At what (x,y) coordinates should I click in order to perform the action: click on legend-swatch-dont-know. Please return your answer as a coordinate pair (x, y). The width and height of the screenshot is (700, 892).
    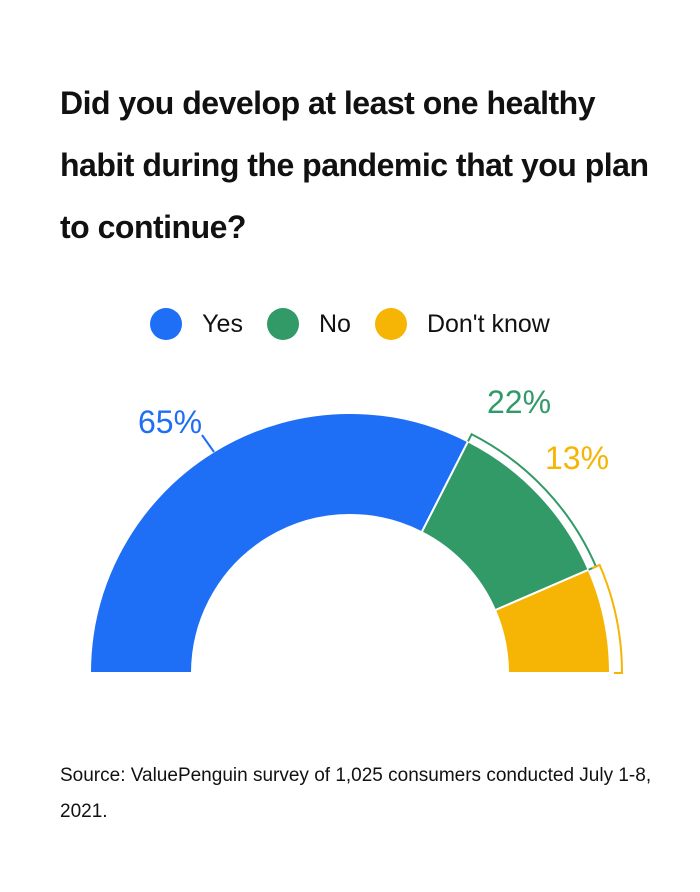
    Looking at the image, I should click on (390, 324).